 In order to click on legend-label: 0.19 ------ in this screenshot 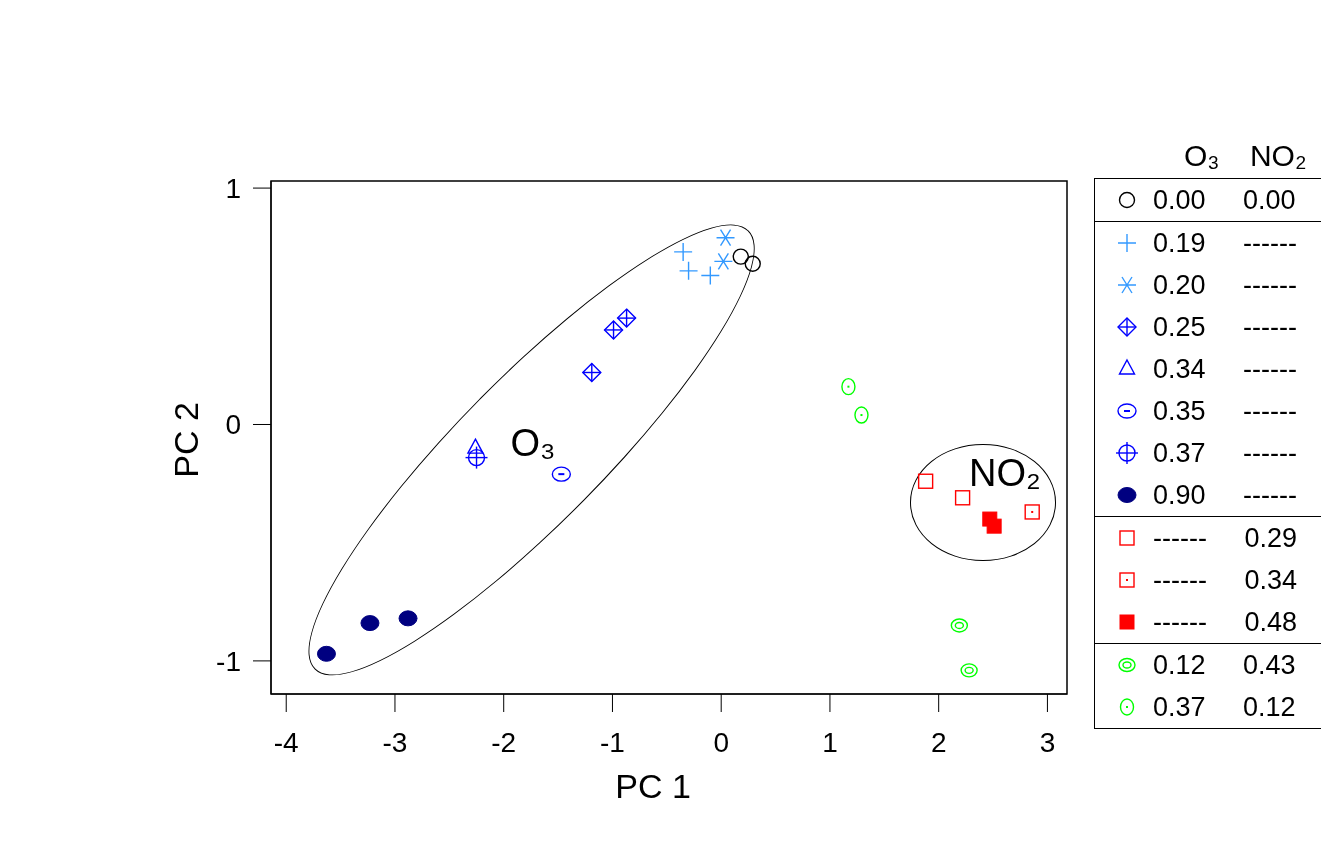, I will do `click(1225, 243)`.